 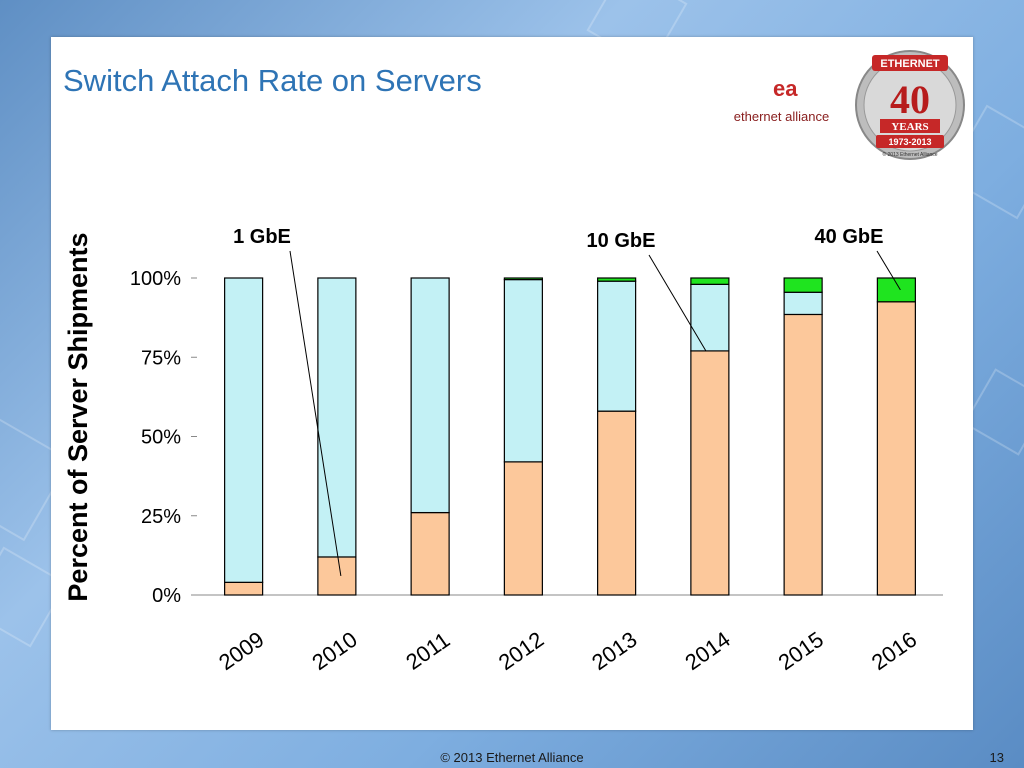 What do you see at coordinates (801, 651) in the screenshot?
I see `x-tick-label: 2015` at bounding box center [801, 651].